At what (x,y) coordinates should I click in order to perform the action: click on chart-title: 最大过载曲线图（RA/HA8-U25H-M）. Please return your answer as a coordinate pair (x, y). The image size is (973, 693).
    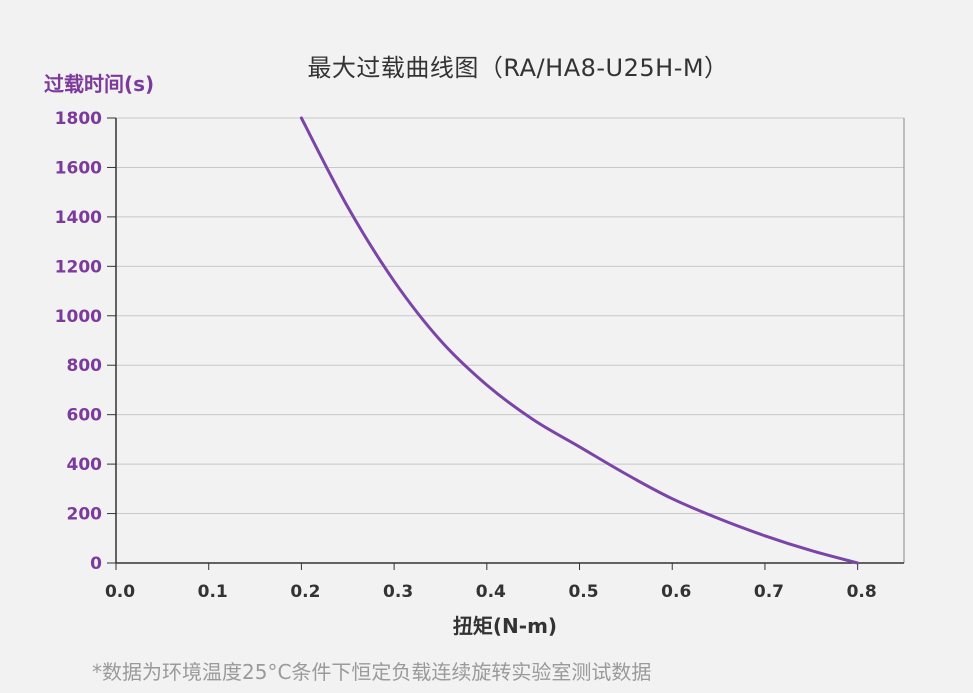
    Looking at the image, I should click on (518, 68).